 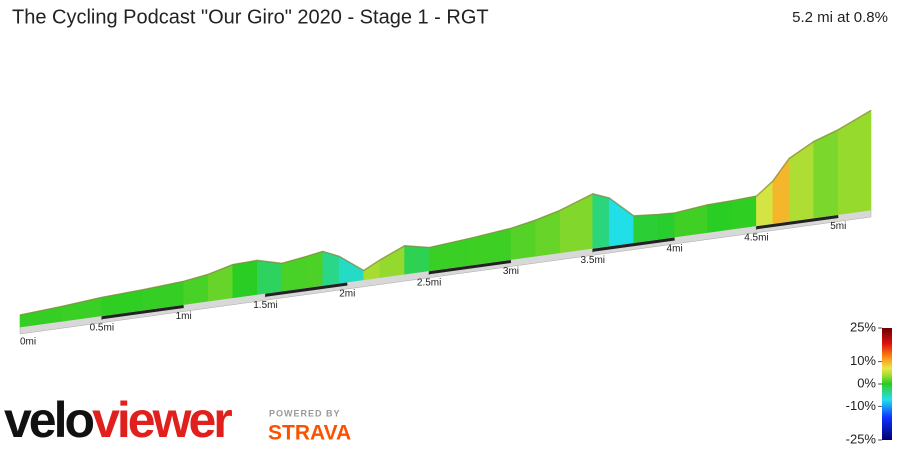 What do you see at coordinates (861, 438) in the screenshot?
I see `legend-tick-label: -25%` at bounding box center [861, 438].